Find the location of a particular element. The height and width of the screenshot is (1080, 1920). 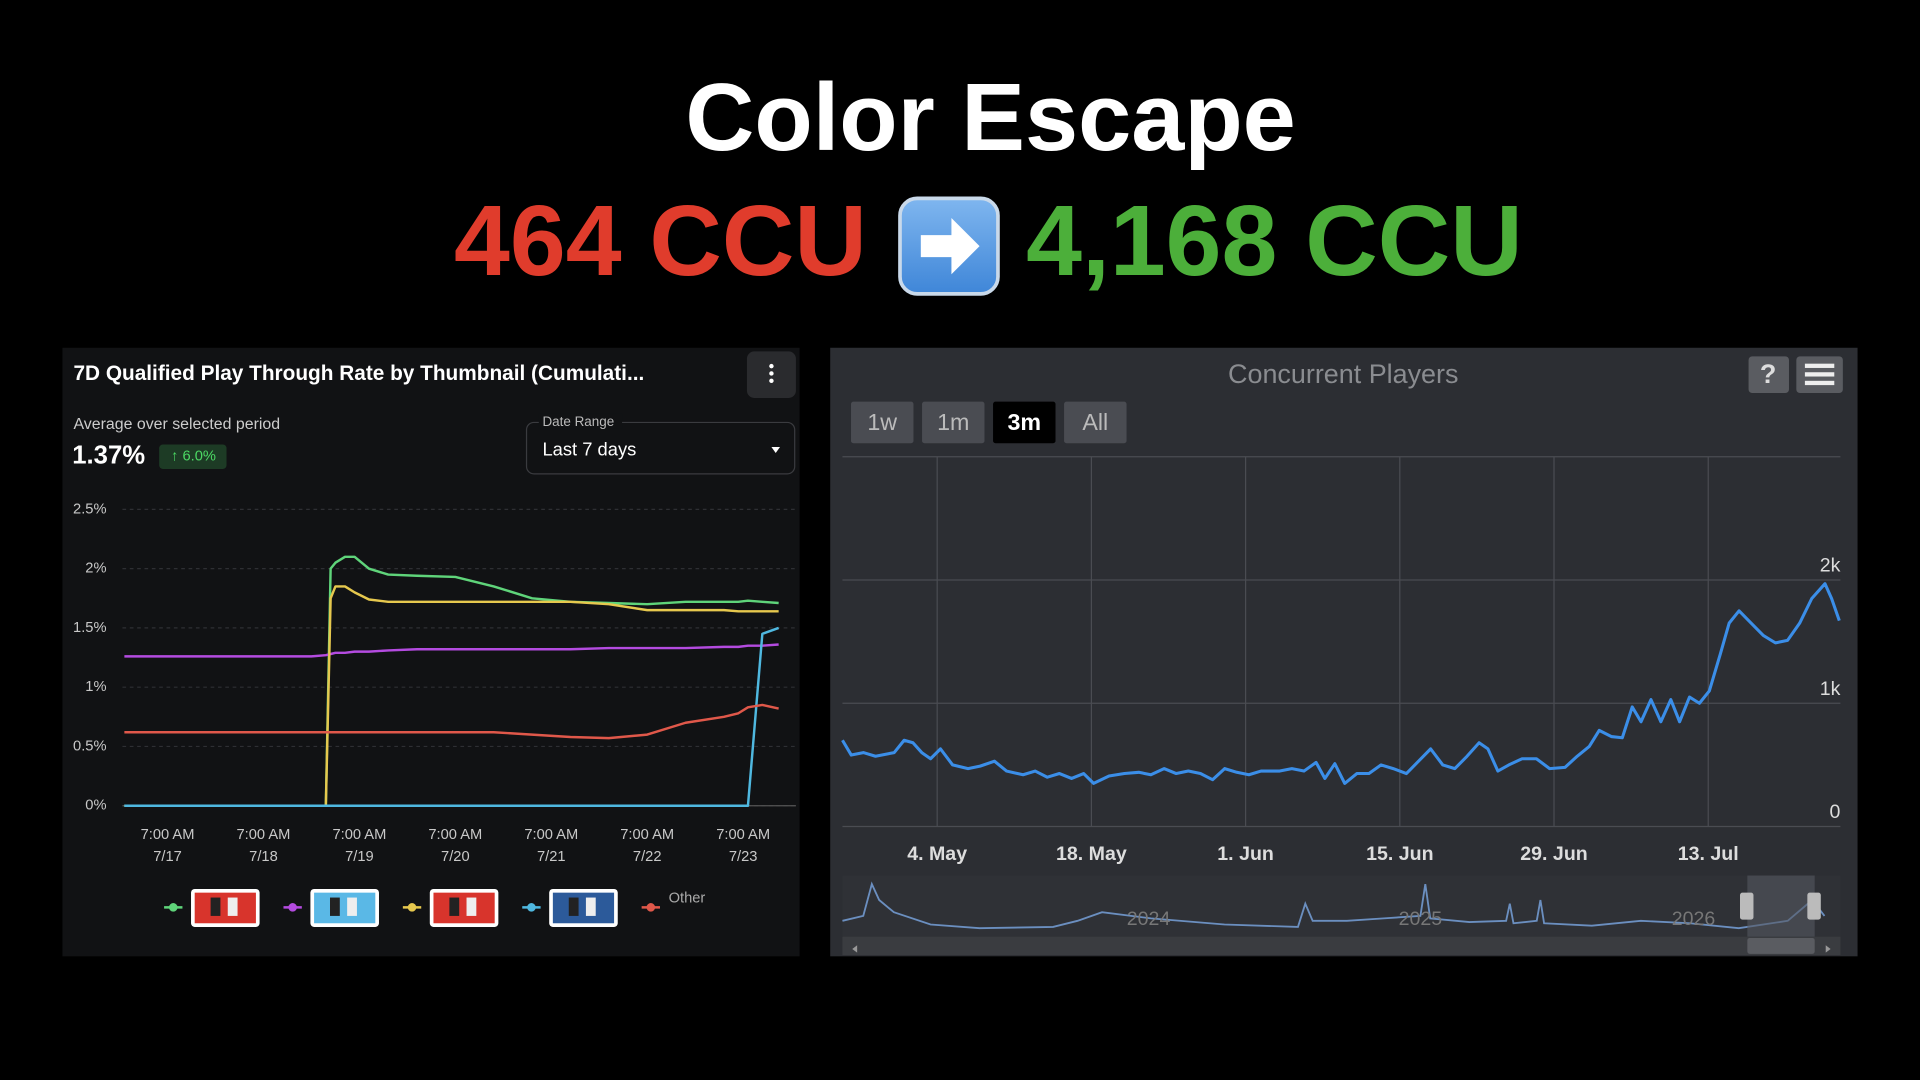

x-tick-label: 18. May is located at coordinates (1091, 854).